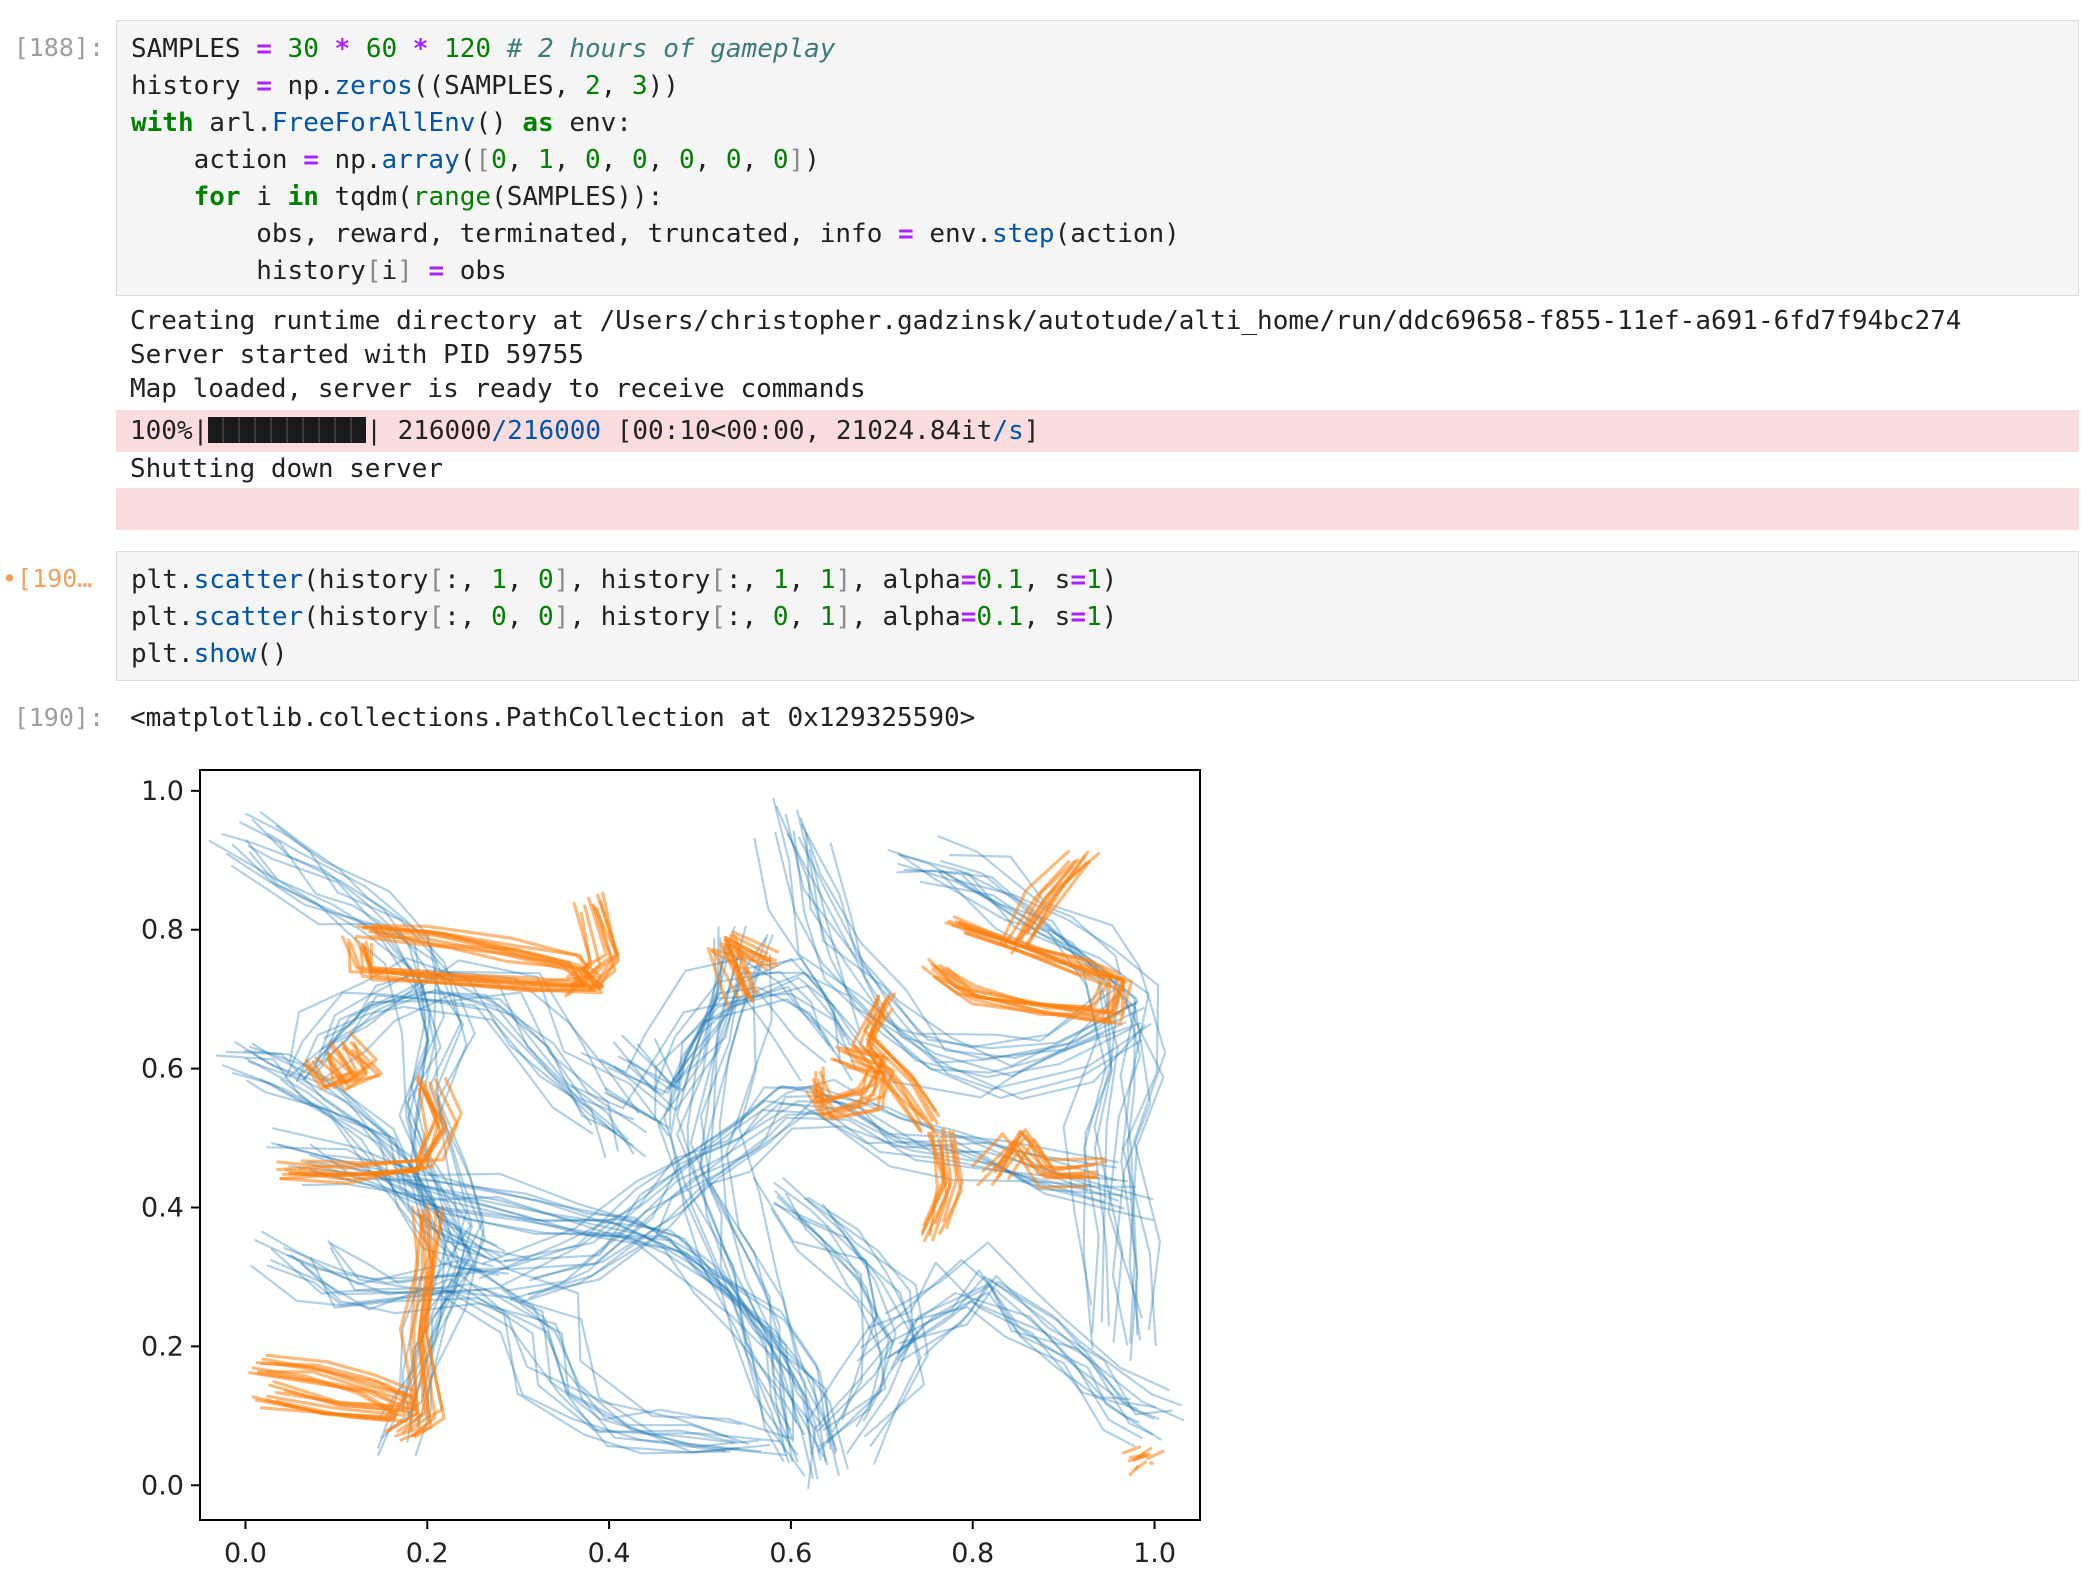  Describe the element at coordinates (790, 1553) in the screenshot. I see `x-tick-label: 0.6` at that location.